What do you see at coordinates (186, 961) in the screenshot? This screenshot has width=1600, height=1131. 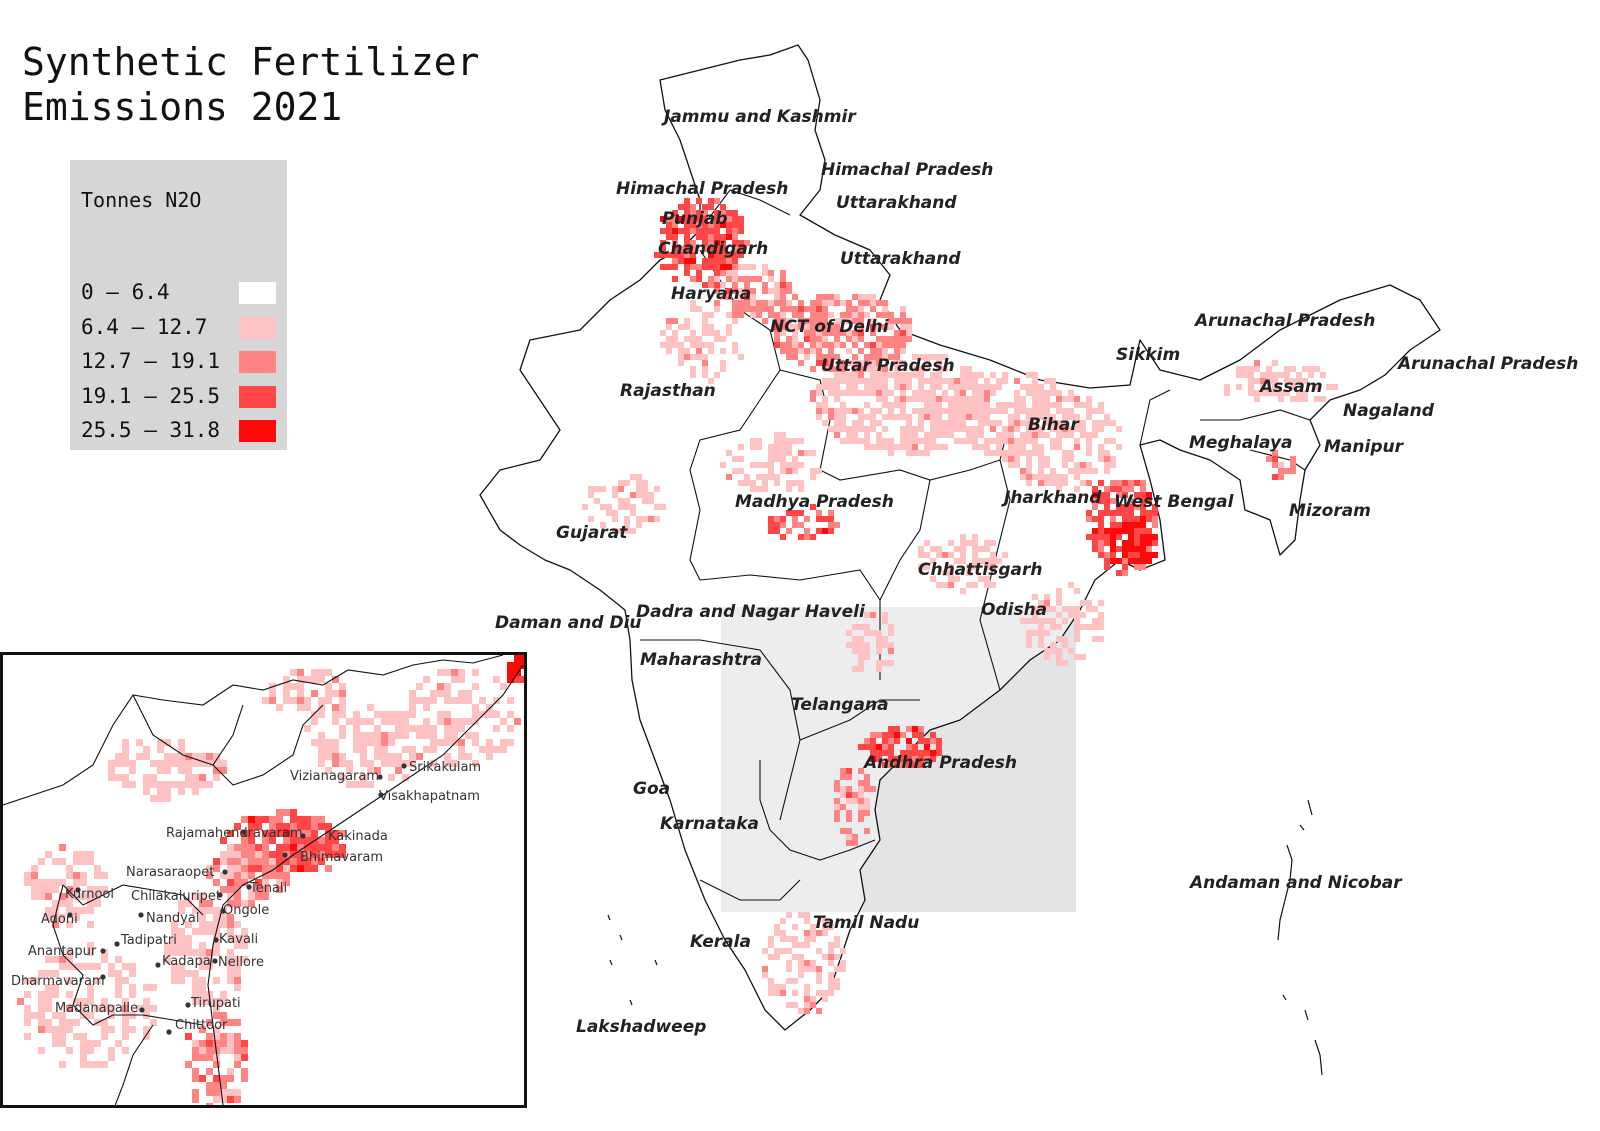 I see `city-label: Kadapa` at bounding box center [186, 961].